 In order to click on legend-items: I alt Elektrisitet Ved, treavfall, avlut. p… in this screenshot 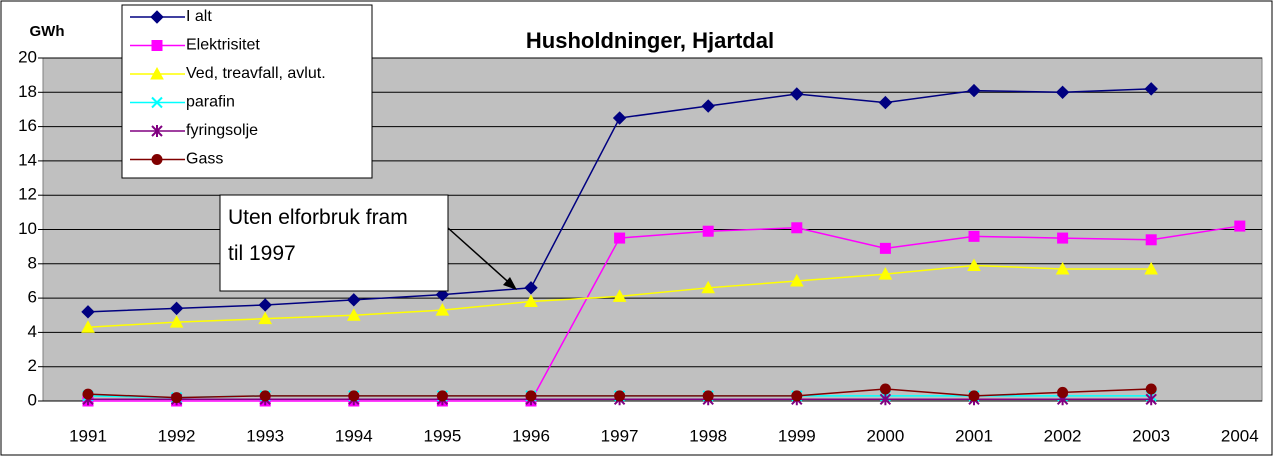, I will do `click(228, 88)`.